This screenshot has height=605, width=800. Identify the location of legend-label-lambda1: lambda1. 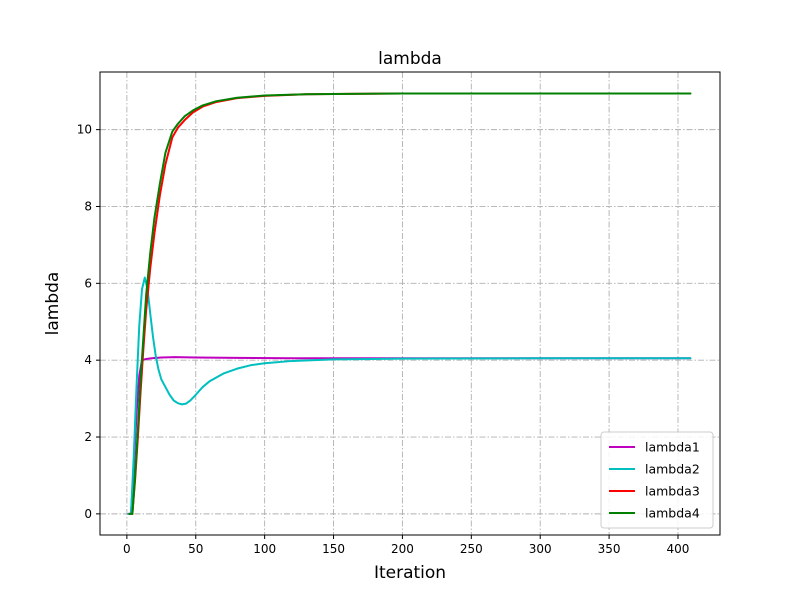
(672, 447).